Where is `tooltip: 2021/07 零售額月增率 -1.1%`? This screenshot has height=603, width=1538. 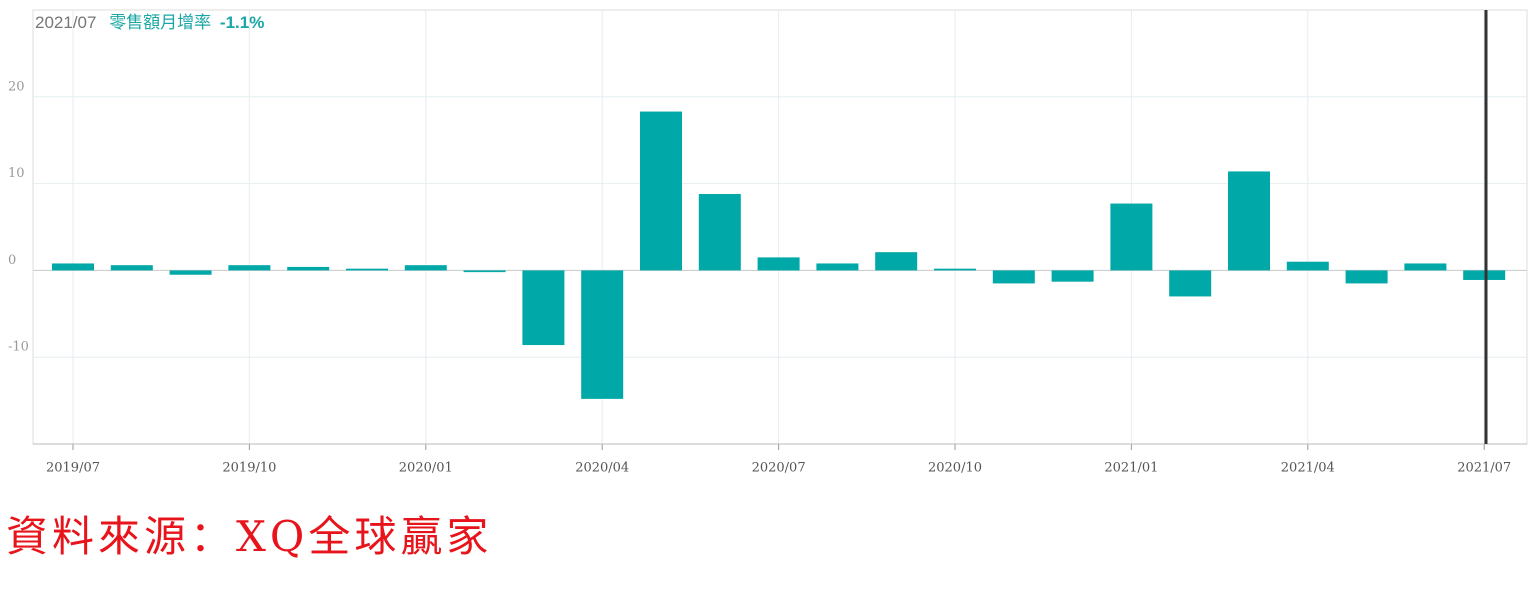 tooltip: 2021/07 零售額月增率 -1.1% is located at coordinates (149, 22).